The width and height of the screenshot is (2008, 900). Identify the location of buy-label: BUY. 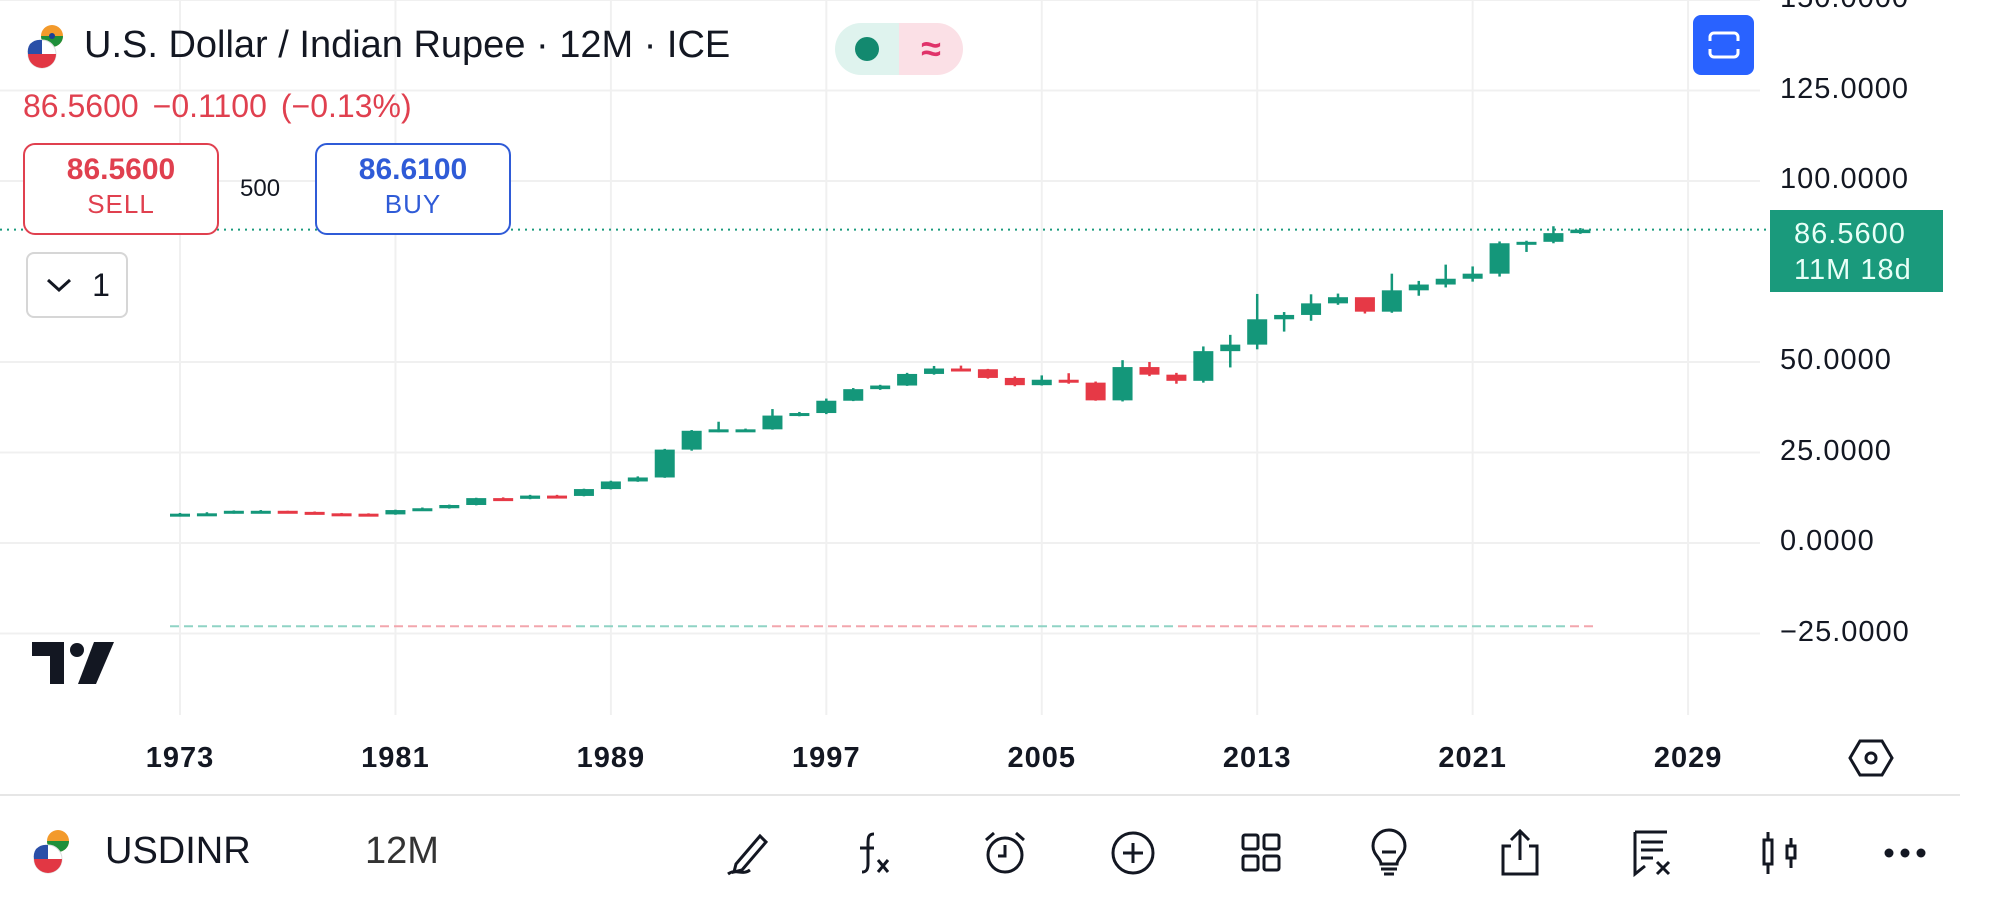
(413, 204).